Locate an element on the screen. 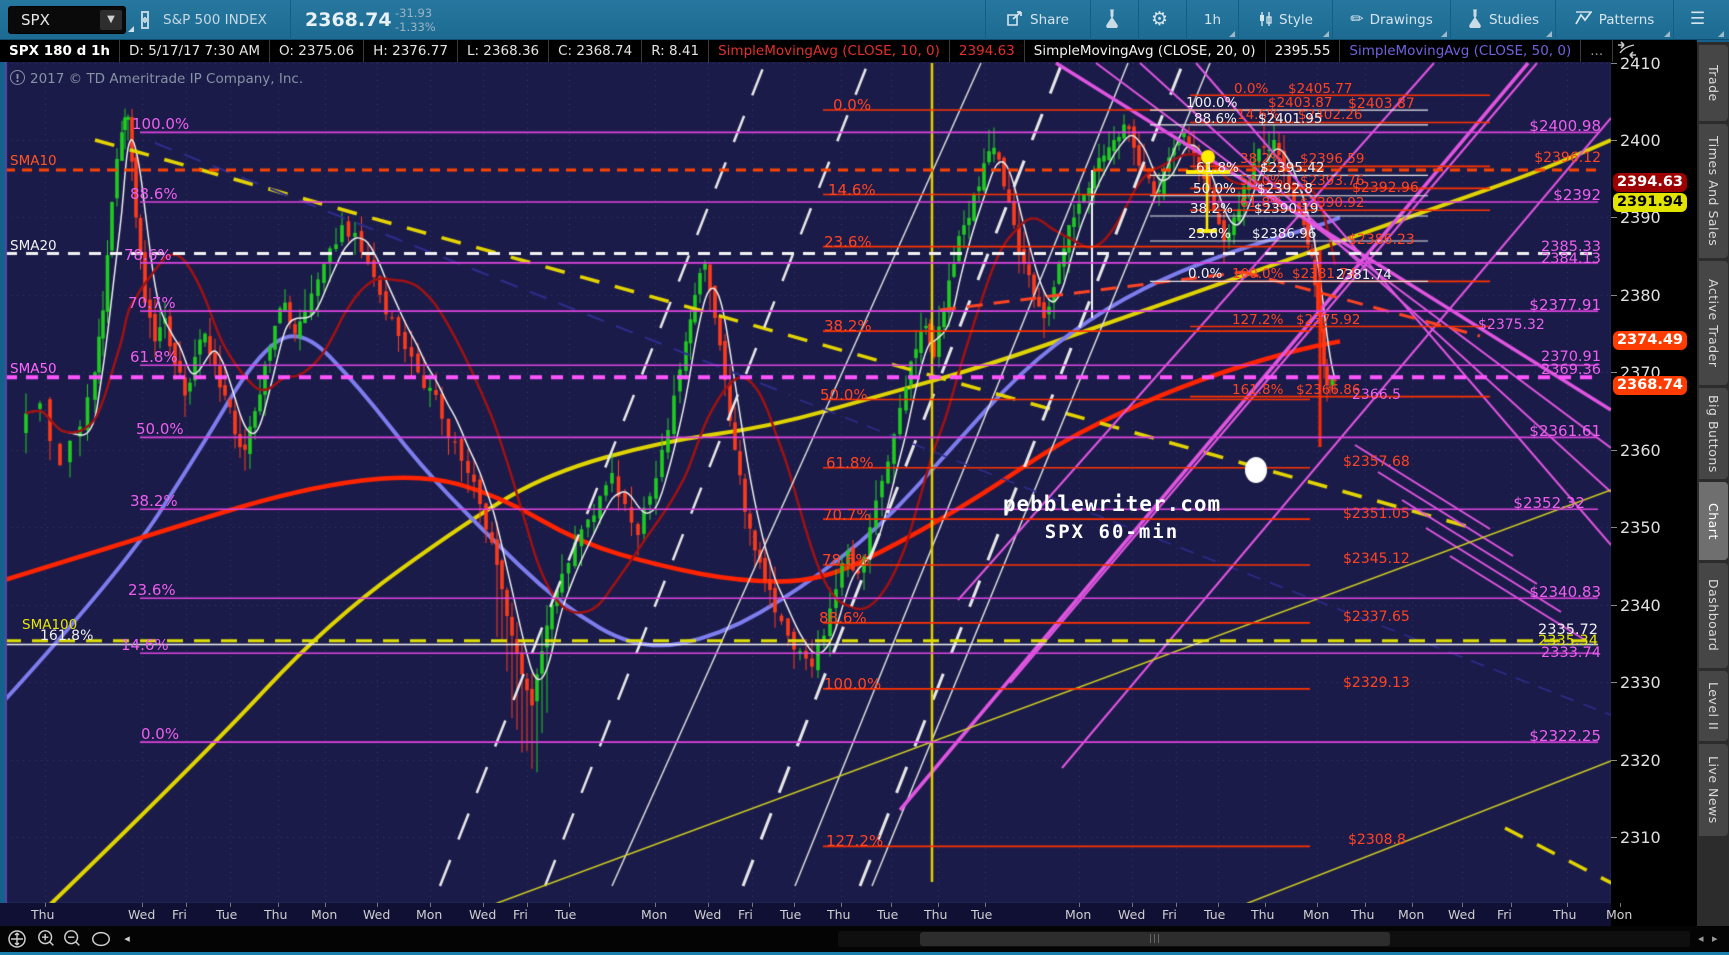 This screenshot has width=1729, height=955. sma50-study-label: SimpleMovingAvg (CLOSE, 50, 0) is located at coordinates (1461, 51).